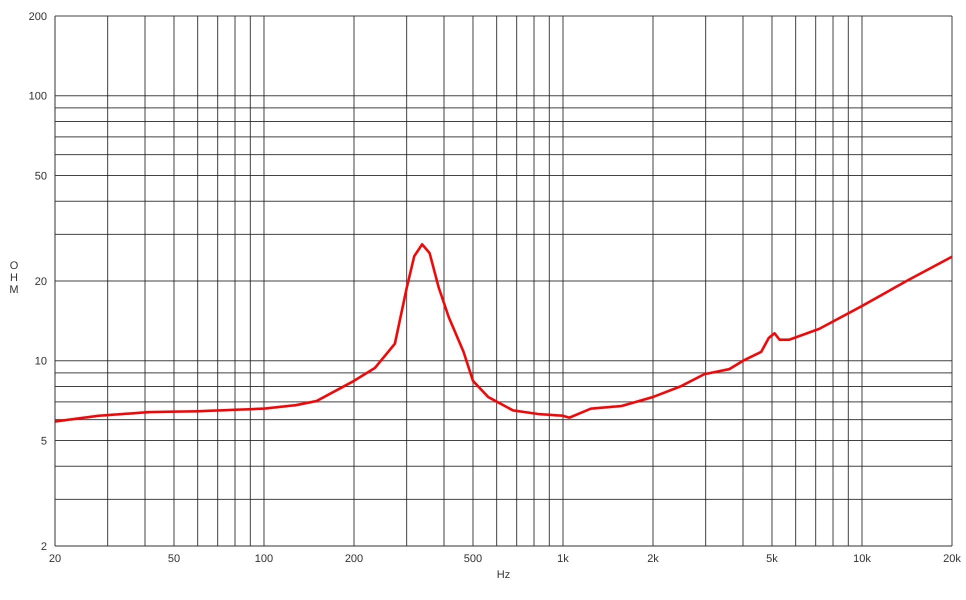  I want to click on y-tick-label: 20, so click(40, 282).